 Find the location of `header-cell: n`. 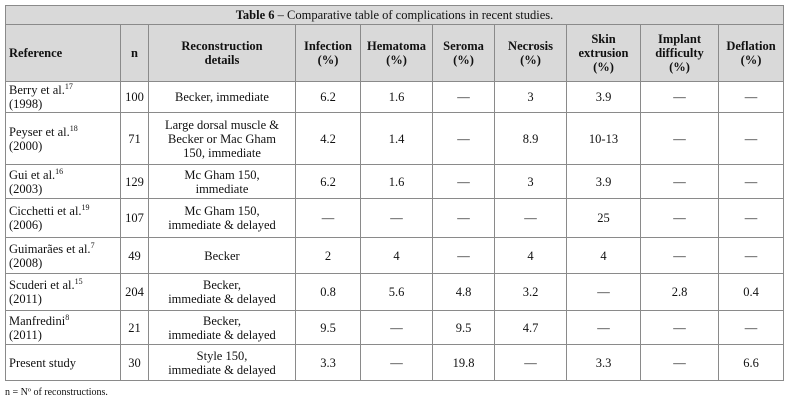

header-cell: n is located at coordinates (134, 53).